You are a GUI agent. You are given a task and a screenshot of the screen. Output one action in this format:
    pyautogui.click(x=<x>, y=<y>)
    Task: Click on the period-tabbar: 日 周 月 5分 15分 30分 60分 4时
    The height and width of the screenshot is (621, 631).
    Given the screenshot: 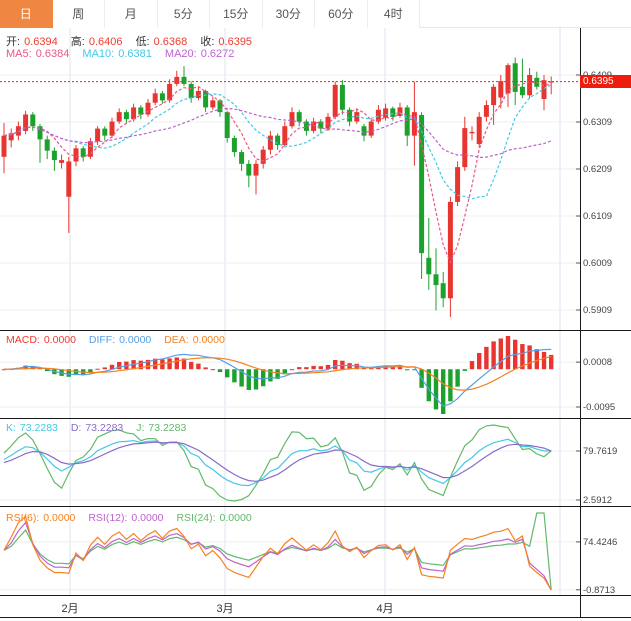 What is the action you would take?
    pyautogui.click(x=315, y=14)
    